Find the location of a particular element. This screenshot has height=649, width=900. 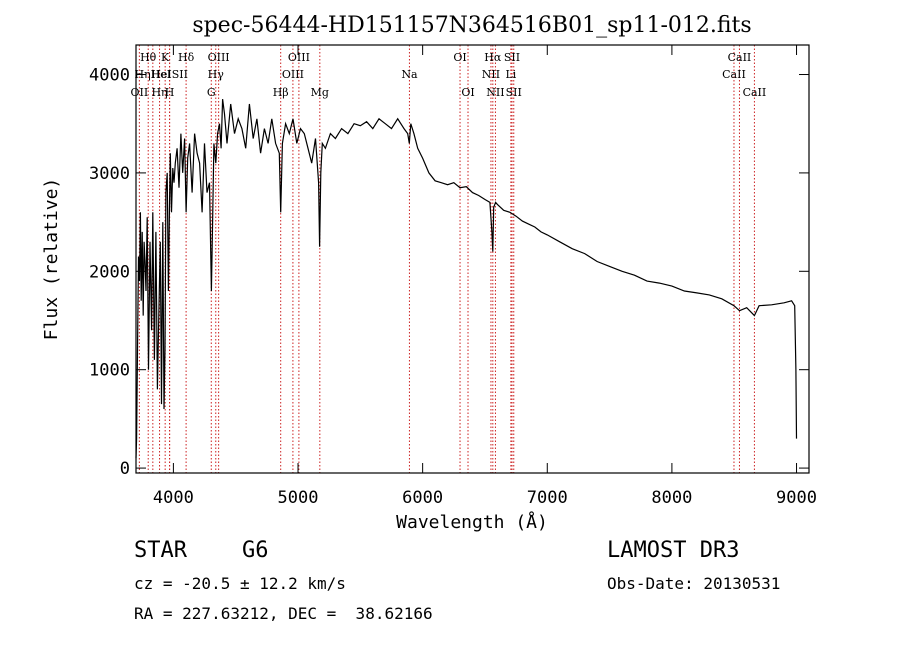

y-tick-label: 2000 is located at coordinates (109, 272).